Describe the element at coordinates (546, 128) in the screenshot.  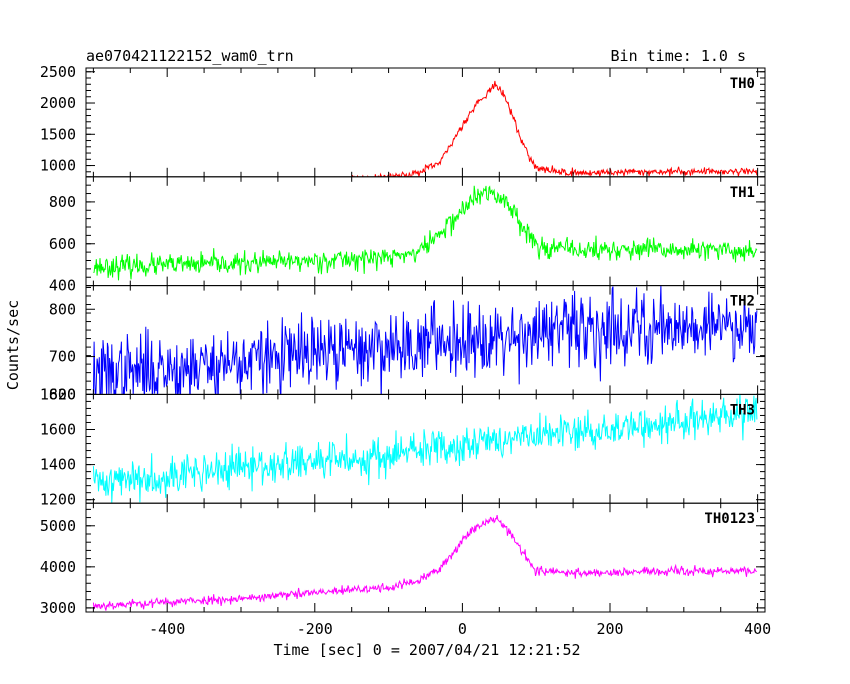
I see `series-line-th0` at that location.